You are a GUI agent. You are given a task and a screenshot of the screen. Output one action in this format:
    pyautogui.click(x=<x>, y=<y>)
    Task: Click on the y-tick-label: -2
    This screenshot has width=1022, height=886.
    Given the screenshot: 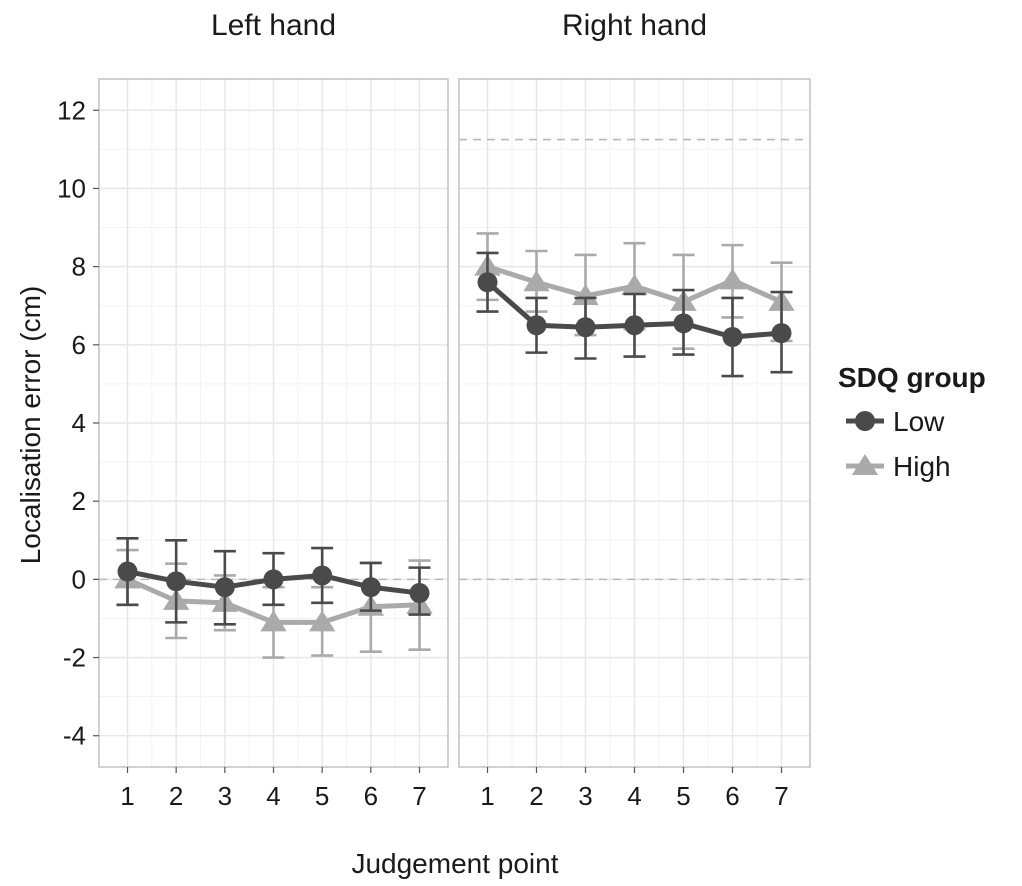 What is the action you would take?
    pyautogui.click(x=74, y=658)
    